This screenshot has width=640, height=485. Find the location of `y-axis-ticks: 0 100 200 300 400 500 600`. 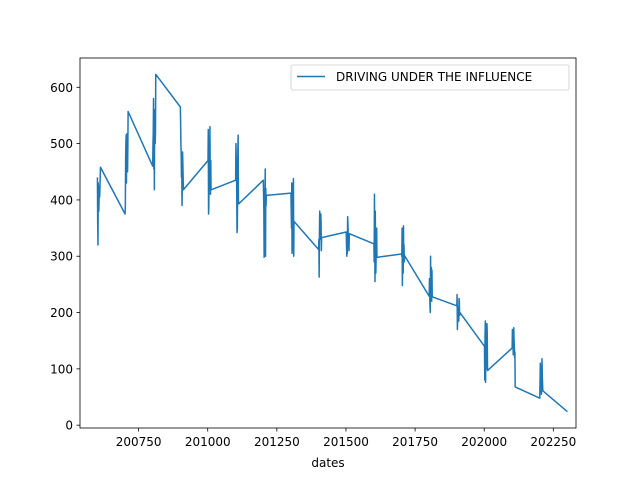

y-axis-ticks: 0 100 200 300 400 500 600 is located at coordinates (65, 257).